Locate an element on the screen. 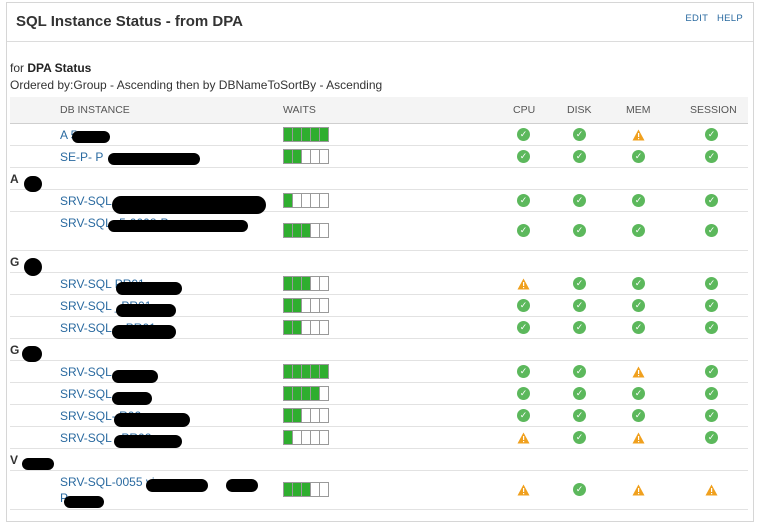 The width and height of the screenshot is (760, 524). table-row: SRV-SQL ✓ ✓ ✓ ✓ is located at coordinates (379, 201).